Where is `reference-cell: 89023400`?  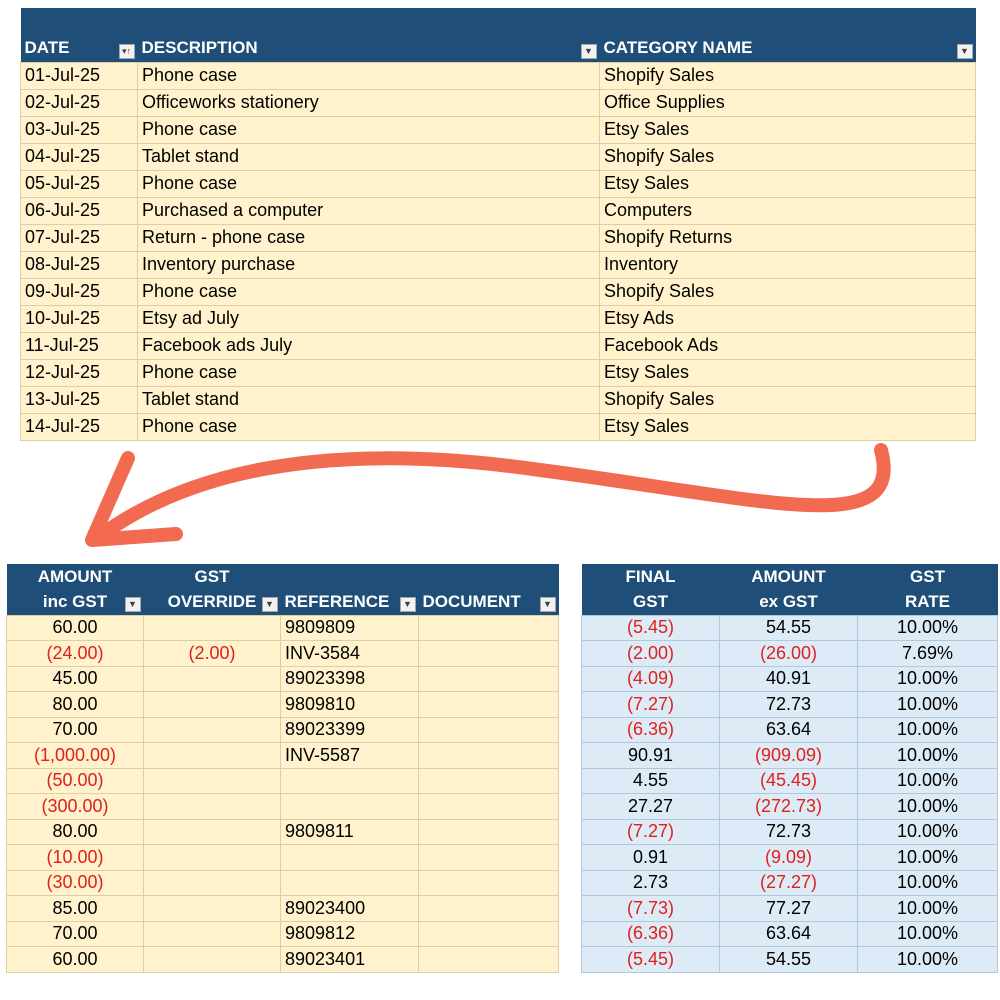
reference-cell: 89023400 is located at coordinates (349, 908).